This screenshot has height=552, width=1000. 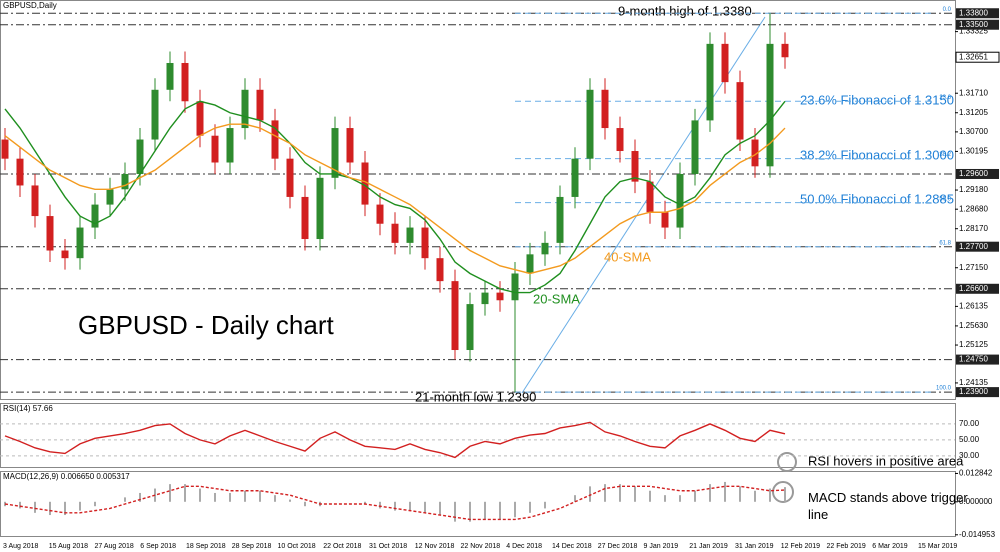 I want to click on y-tick-label: 1.30700, so click(x=973, y=131).